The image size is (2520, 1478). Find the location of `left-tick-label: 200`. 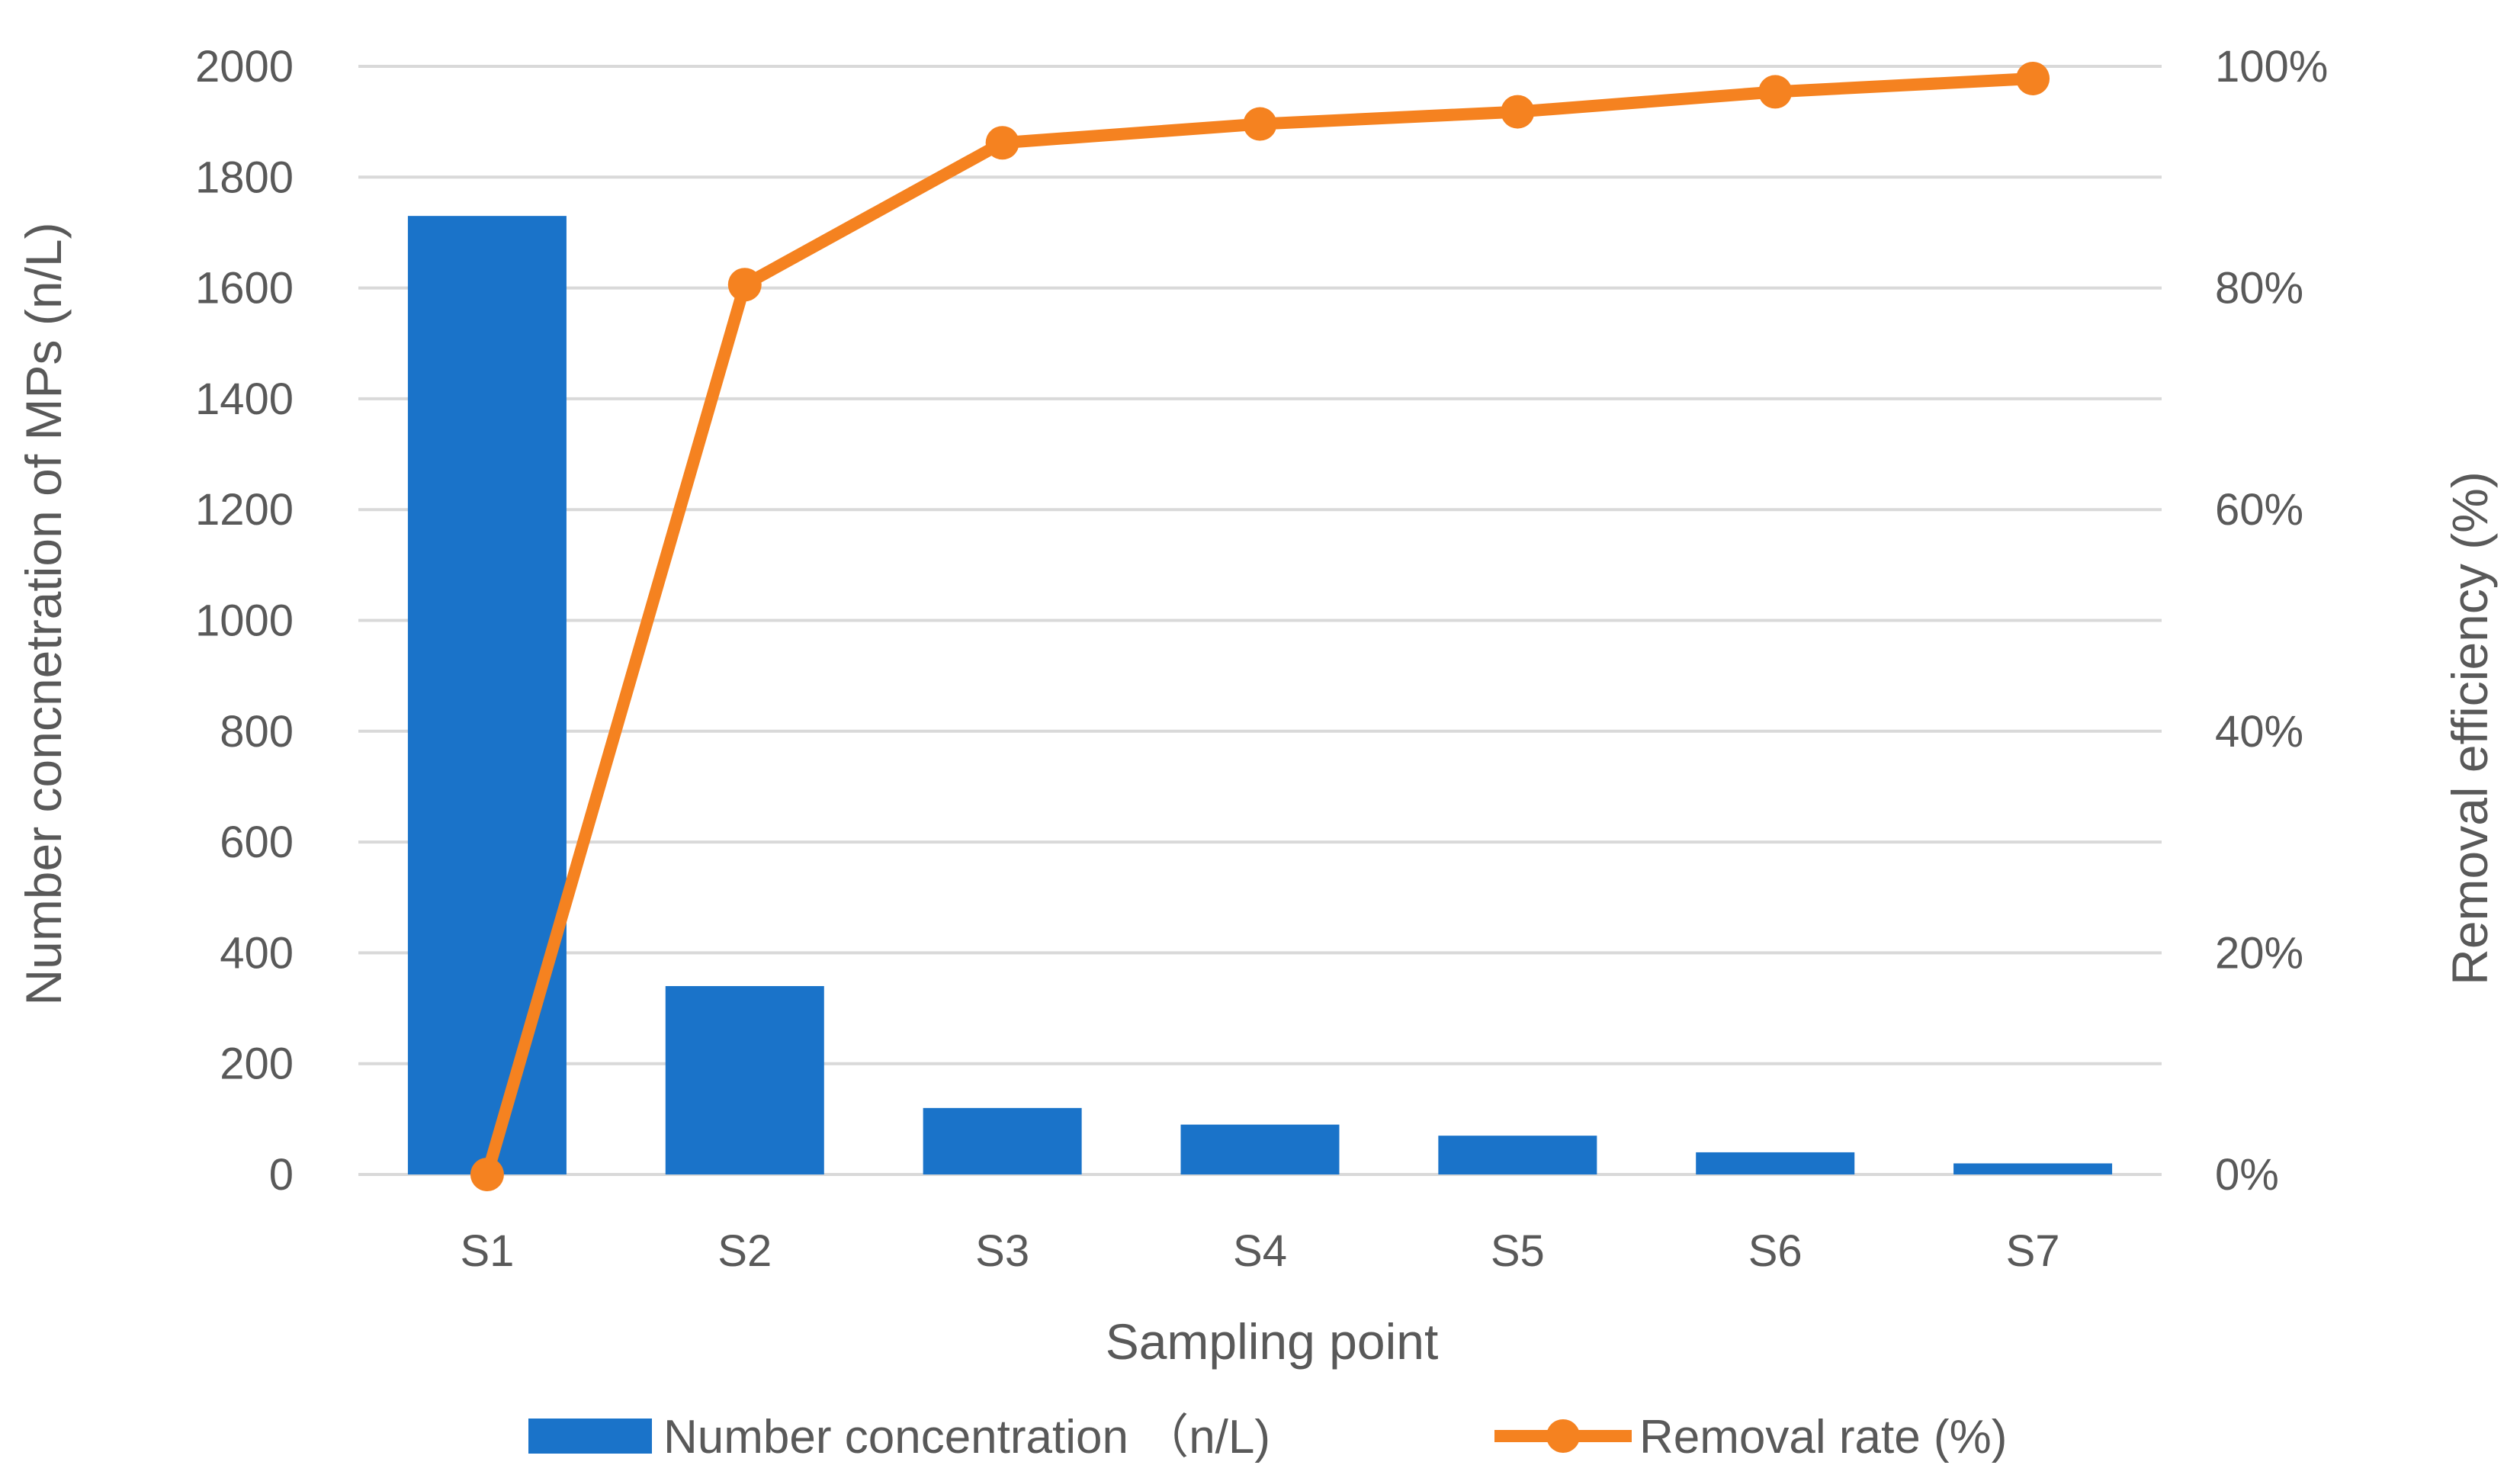

left-tick-label: 200 is located at coordinates (257, 1064).